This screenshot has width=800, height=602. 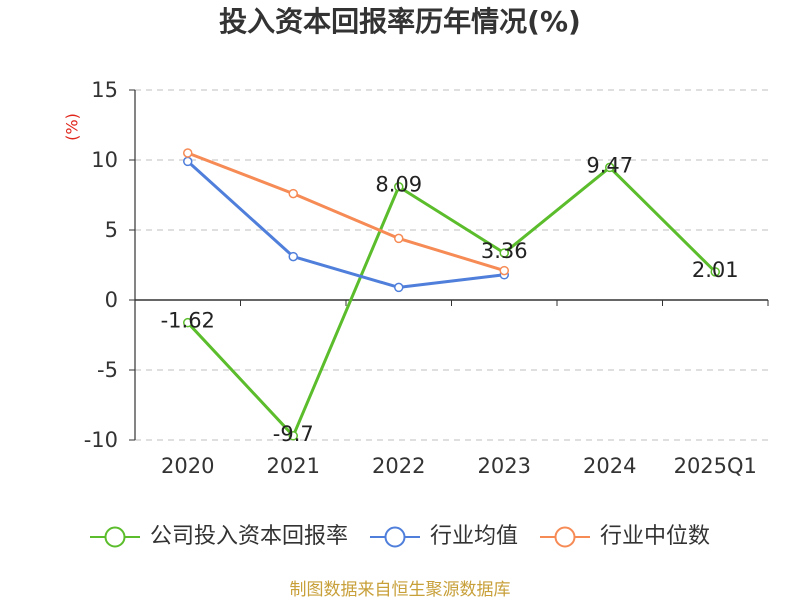 I want to click on y-axis-label: (%), so click(x=72, y=127).